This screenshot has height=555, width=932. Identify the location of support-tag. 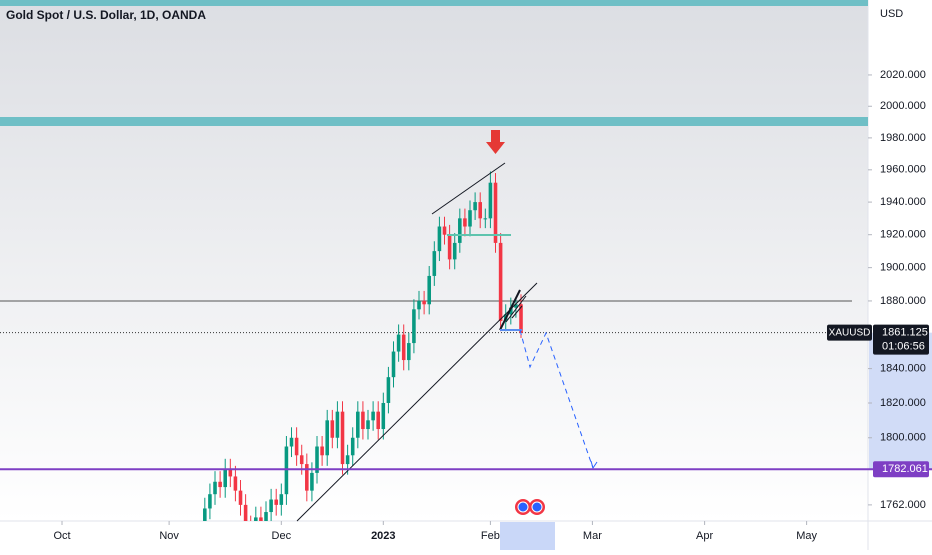
(901, 469).